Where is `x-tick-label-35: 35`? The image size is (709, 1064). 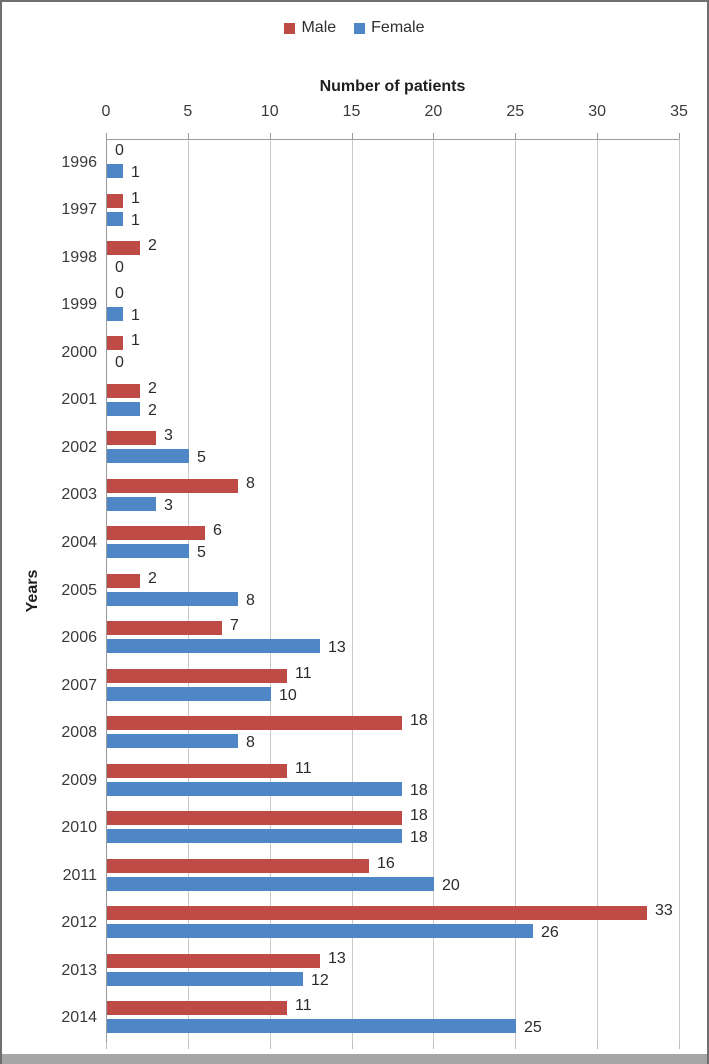 x-tick-label-35: 35 is located at coordinates (679, 111).